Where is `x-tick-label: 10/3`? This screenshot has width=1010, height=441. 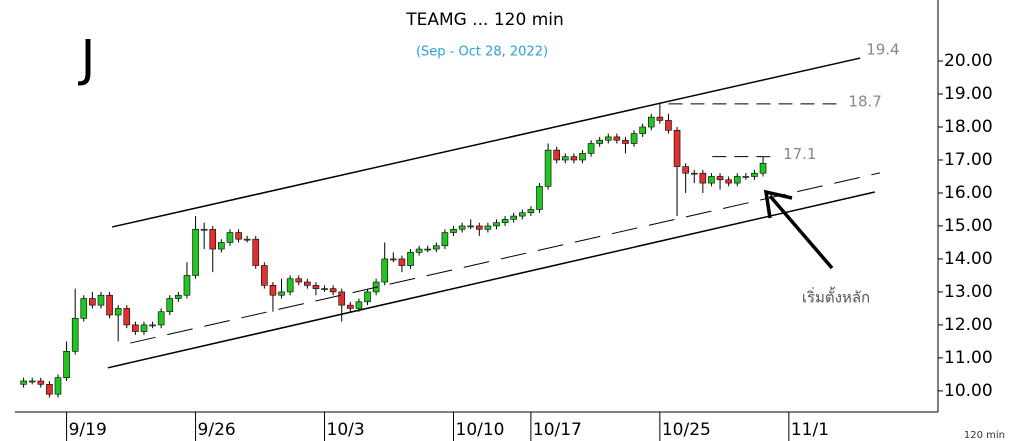
x-tick-label: 10/3 is located at coordinates (346, 430).